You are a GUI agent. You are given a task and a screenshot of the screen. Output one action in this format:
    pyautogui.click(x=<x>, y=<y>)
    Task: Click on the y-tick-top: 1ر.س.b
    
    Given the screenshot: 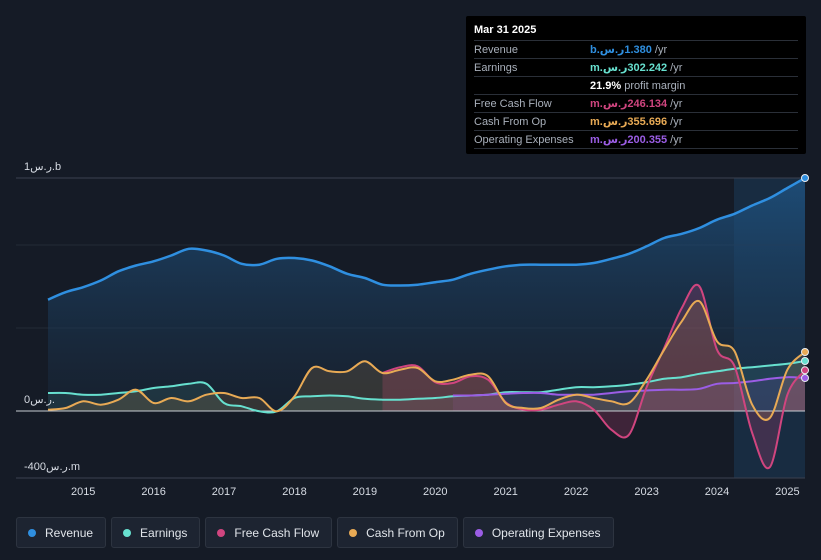 What is the action you would take?
    pyautogui.click(x=42, y=167)
    